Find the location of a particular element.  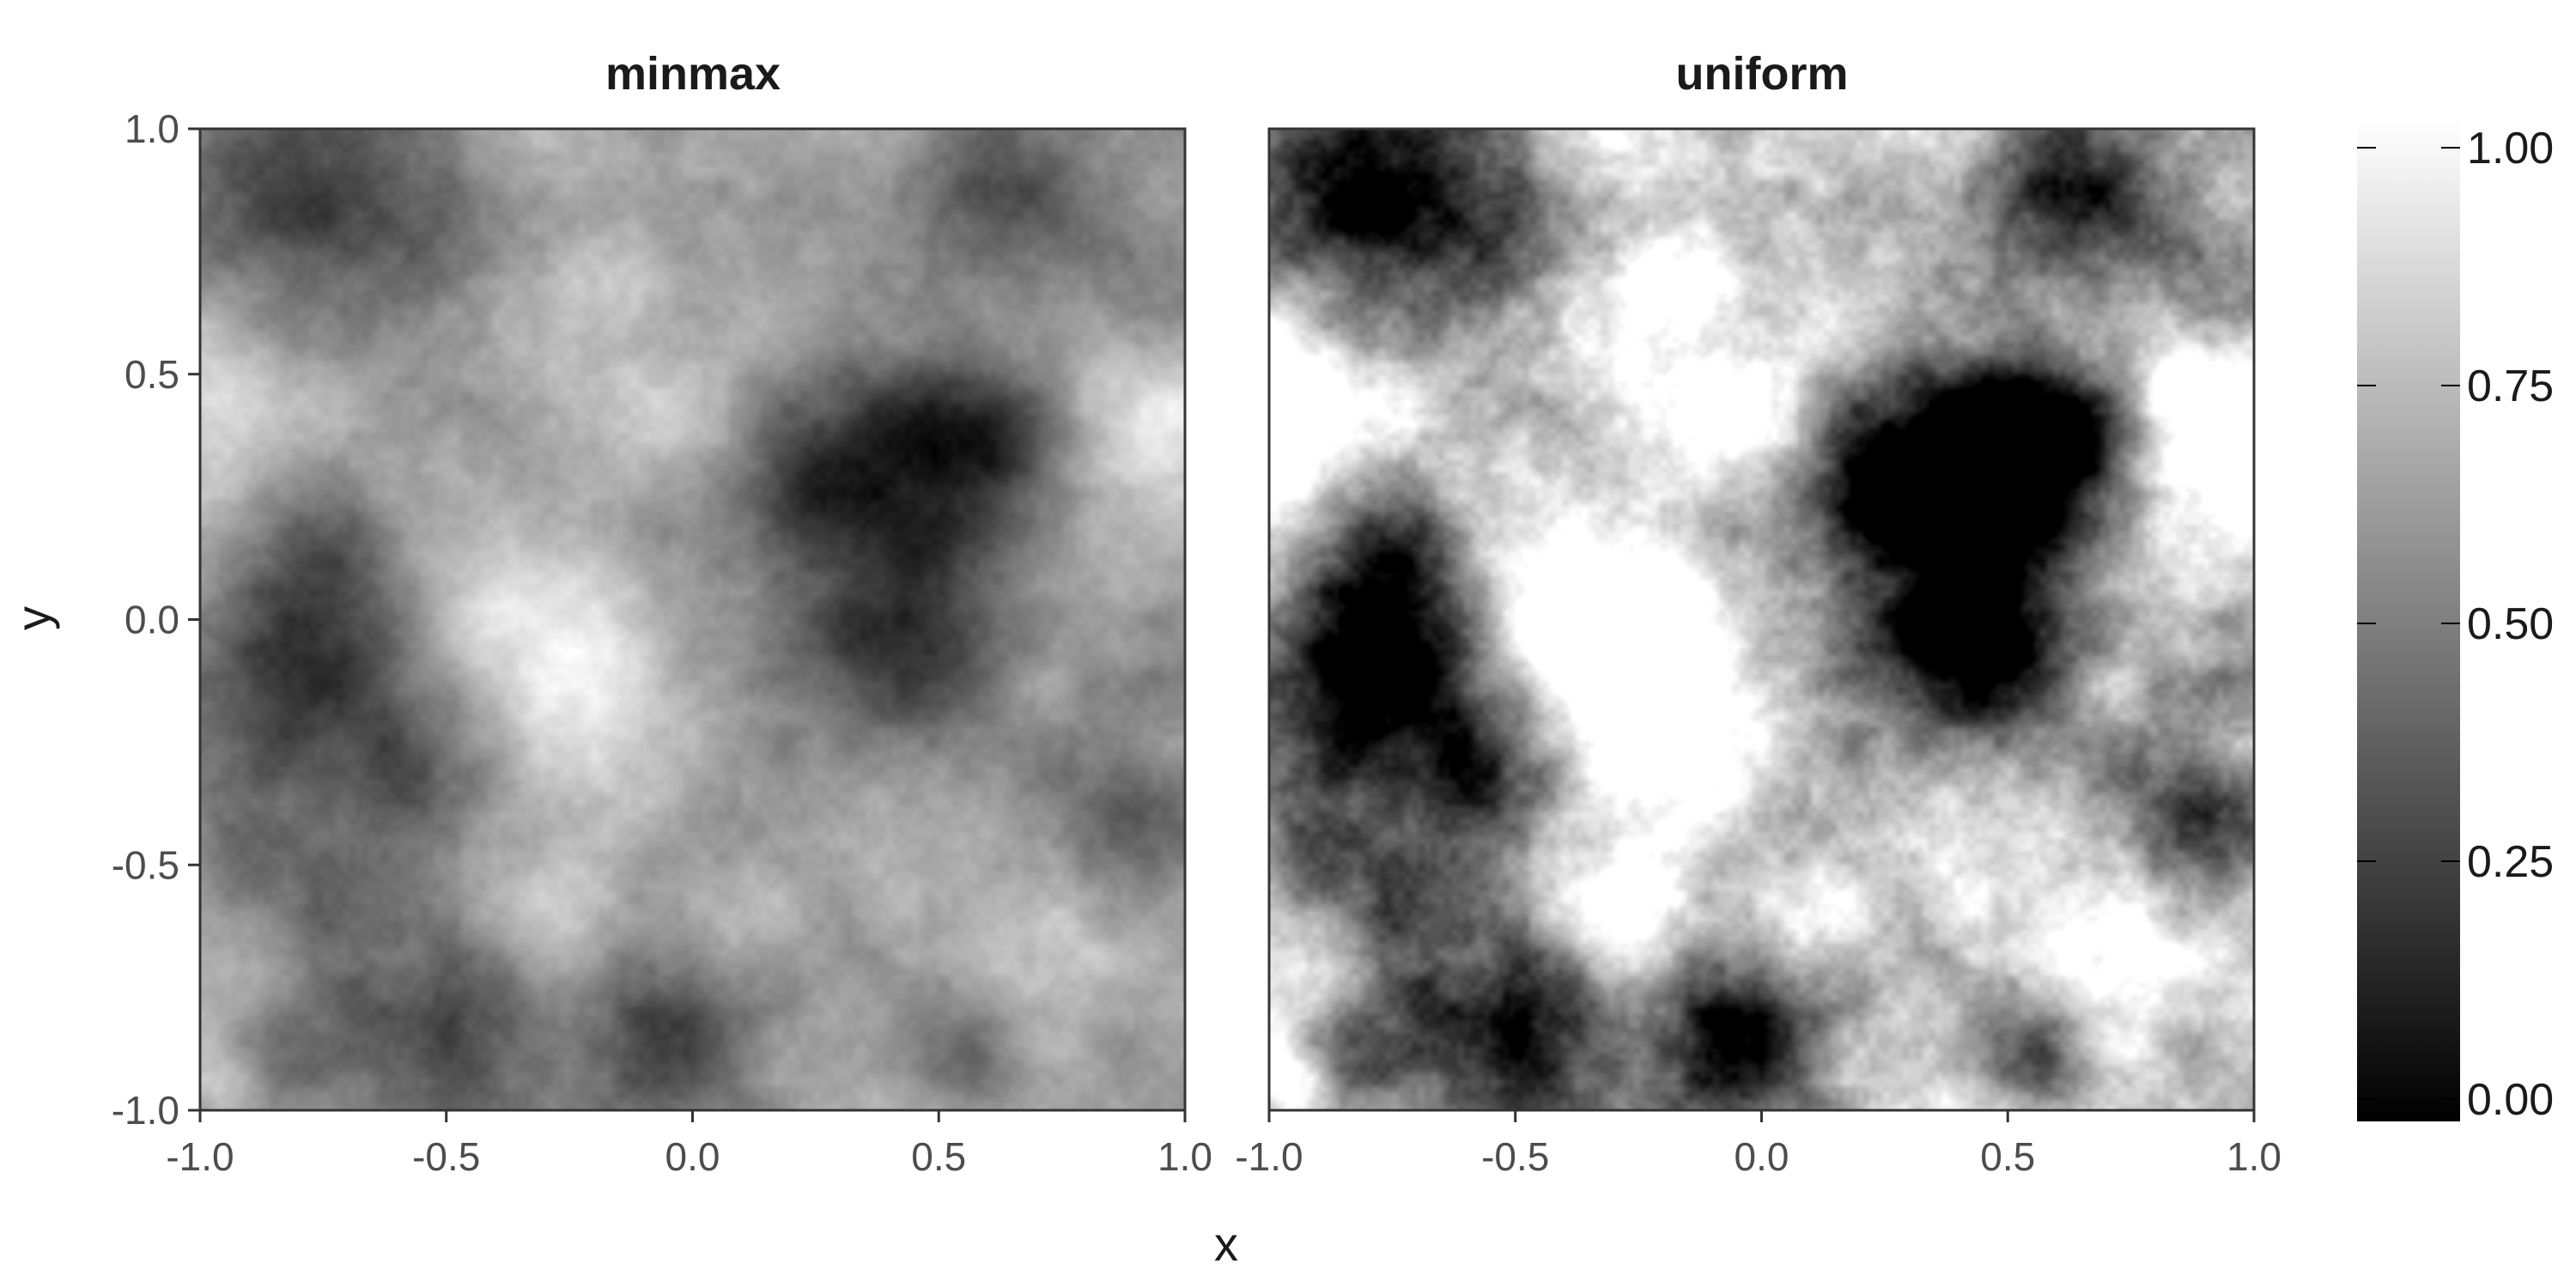

y-tick-label: 1.0 is located at coordinates (152, 128).